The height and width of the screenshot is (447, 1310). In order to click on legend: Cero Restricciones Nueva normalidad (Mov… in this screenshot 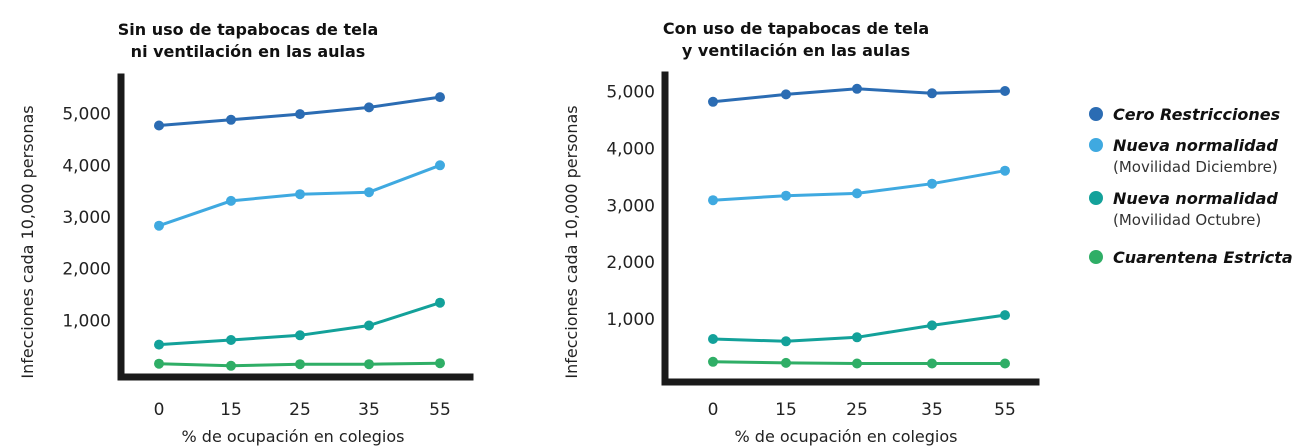, I will do `click(1191, 186)`.